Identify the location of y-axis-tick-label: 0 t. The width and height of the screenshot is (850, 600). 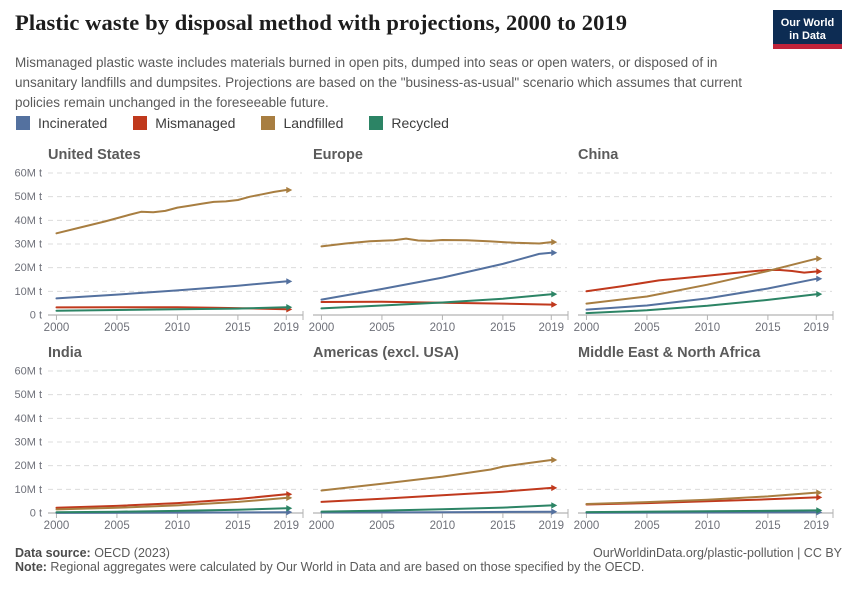
(36, 316).